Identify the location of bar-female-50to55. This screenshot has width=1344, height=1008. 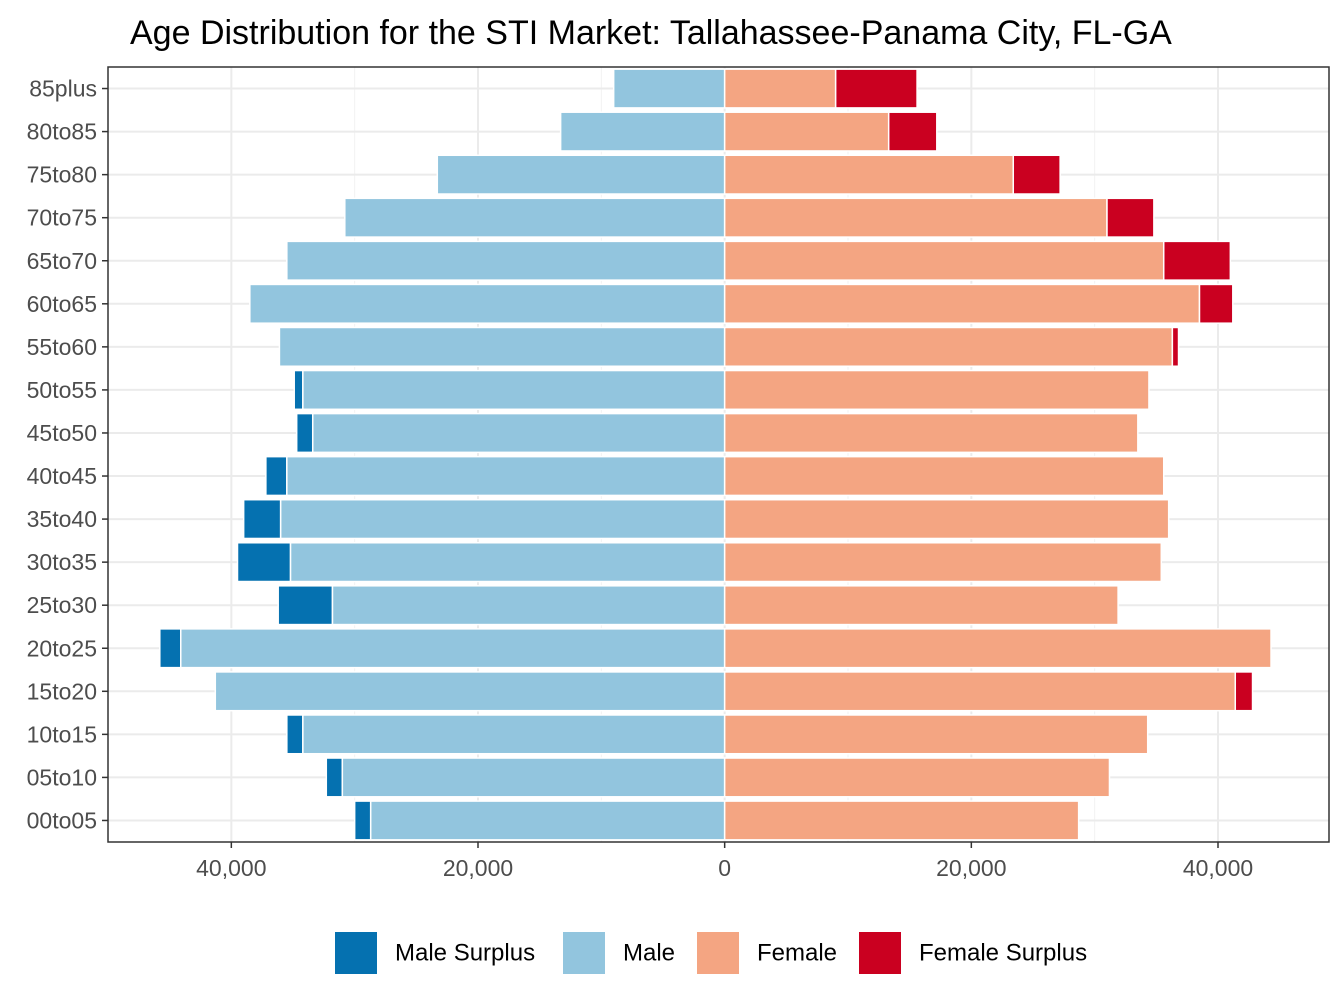
(936, 390).